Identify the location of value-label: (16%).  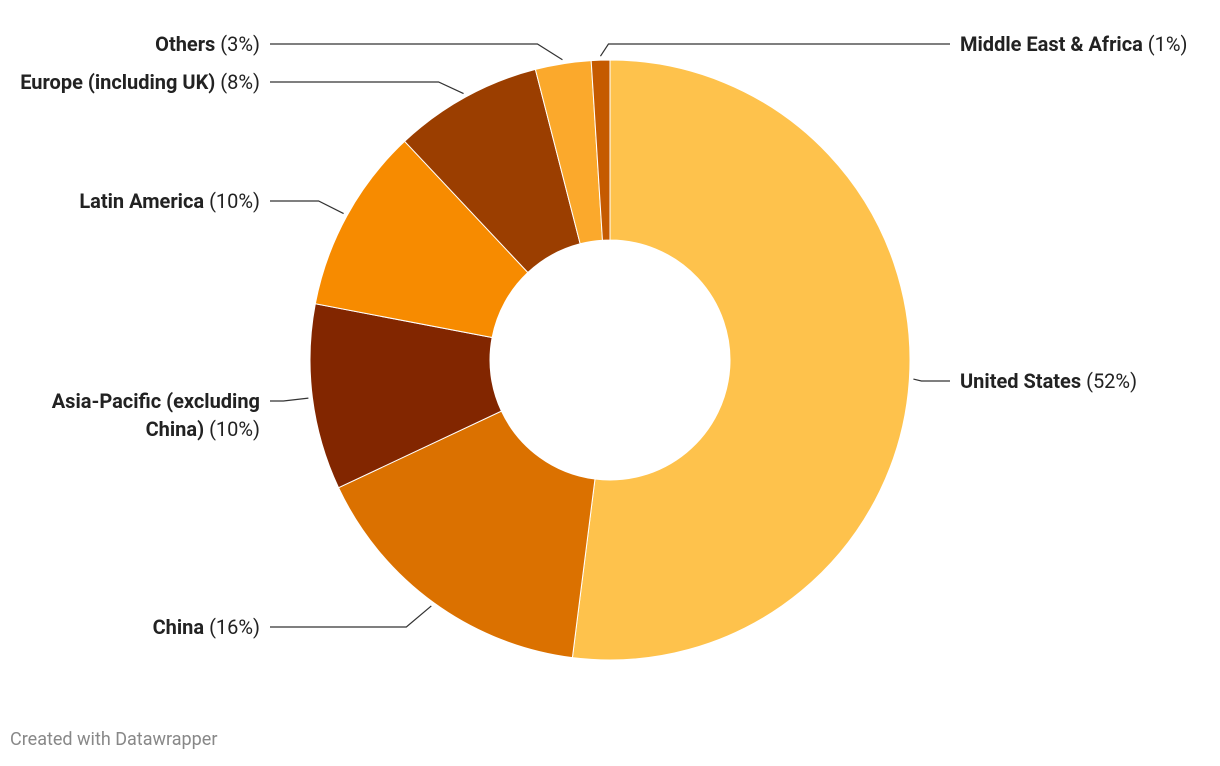
(234, 627).